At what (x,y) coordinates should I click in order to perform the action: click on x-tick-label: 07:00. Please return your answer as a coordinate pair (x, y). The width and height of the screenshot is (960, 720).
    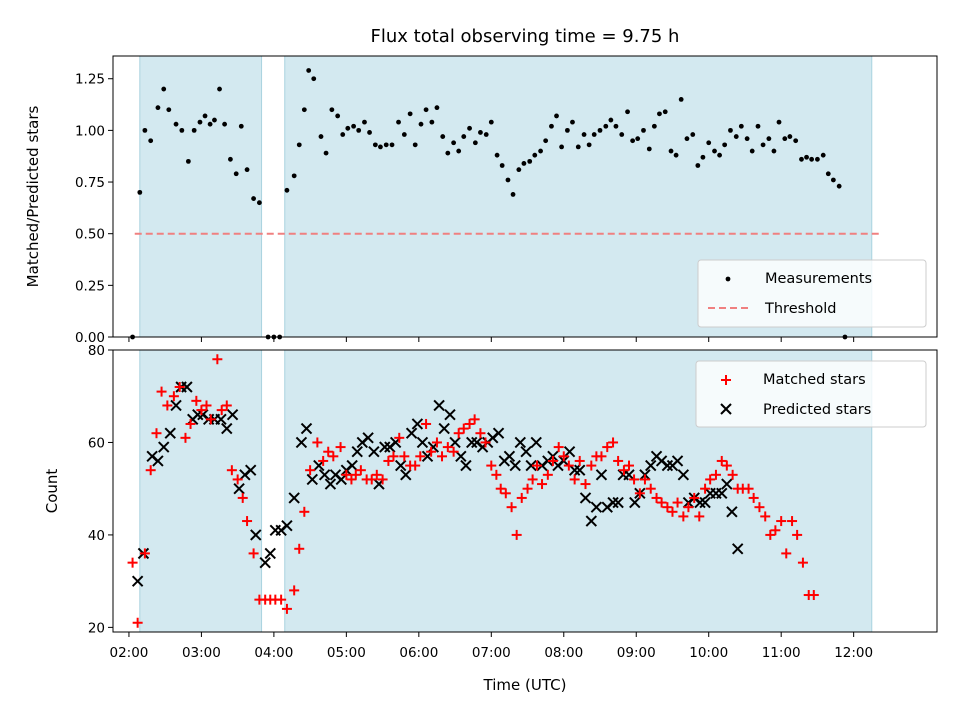
    Looking at the image, I should click on (491, 653).